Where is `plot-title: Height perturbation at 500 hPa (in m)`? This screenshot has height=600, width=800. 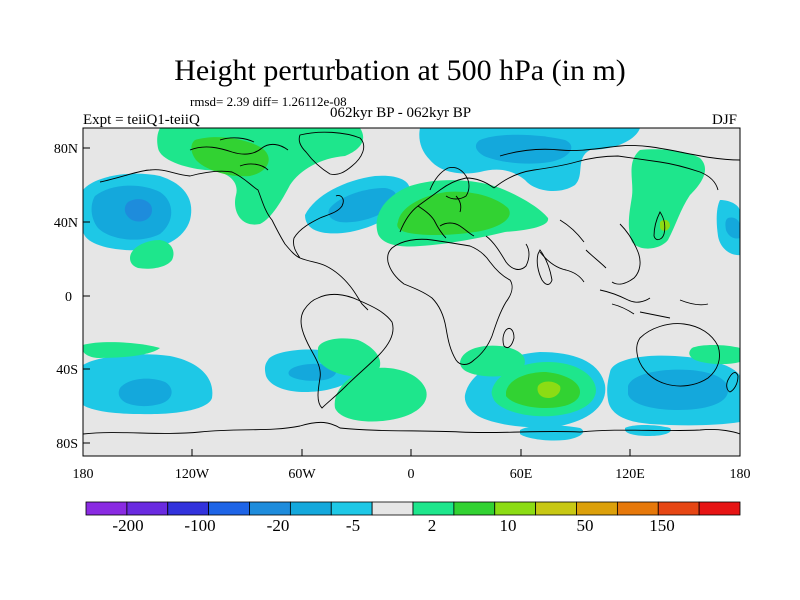
plot-title: Height perturbation at 500 hPa (in m) is located at coordinates (400, 70).